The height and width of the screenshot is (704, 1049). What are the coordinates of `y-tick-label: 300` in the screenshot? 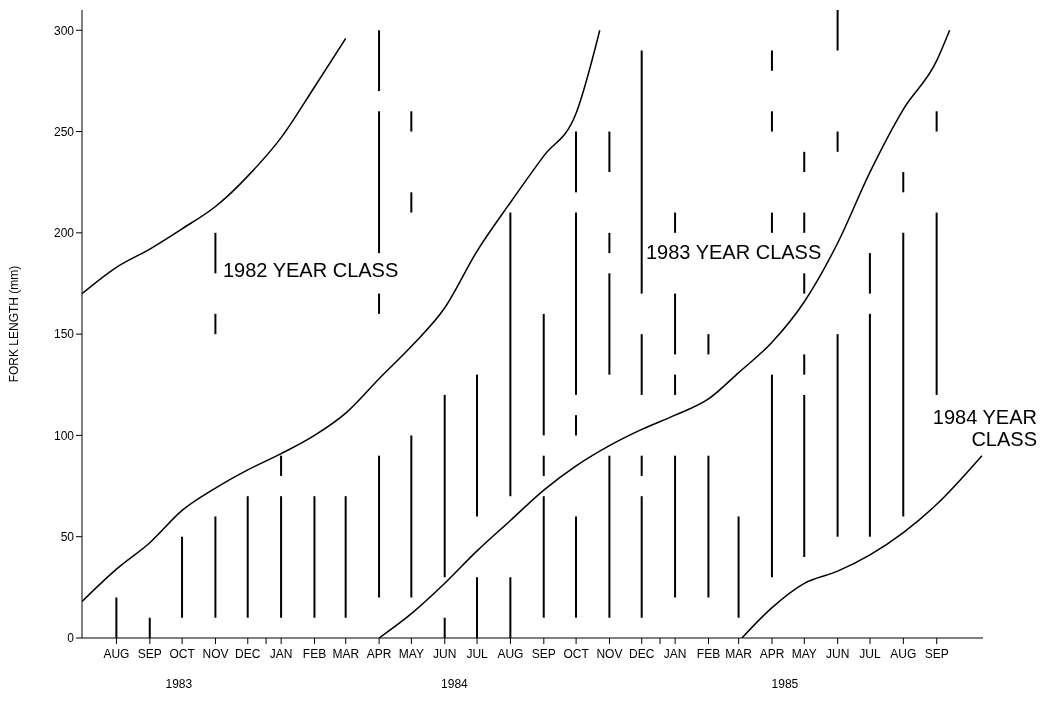 It's located at (64, 30).